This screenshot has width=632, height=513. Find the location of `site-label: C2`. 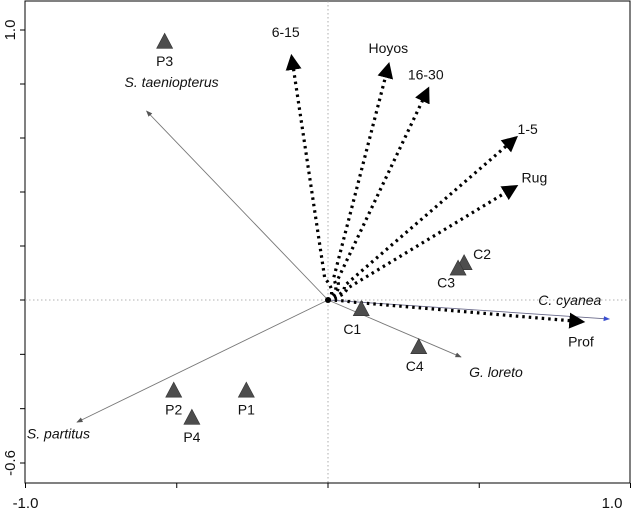

site-label: C2 is located at coordinates (482, 254).